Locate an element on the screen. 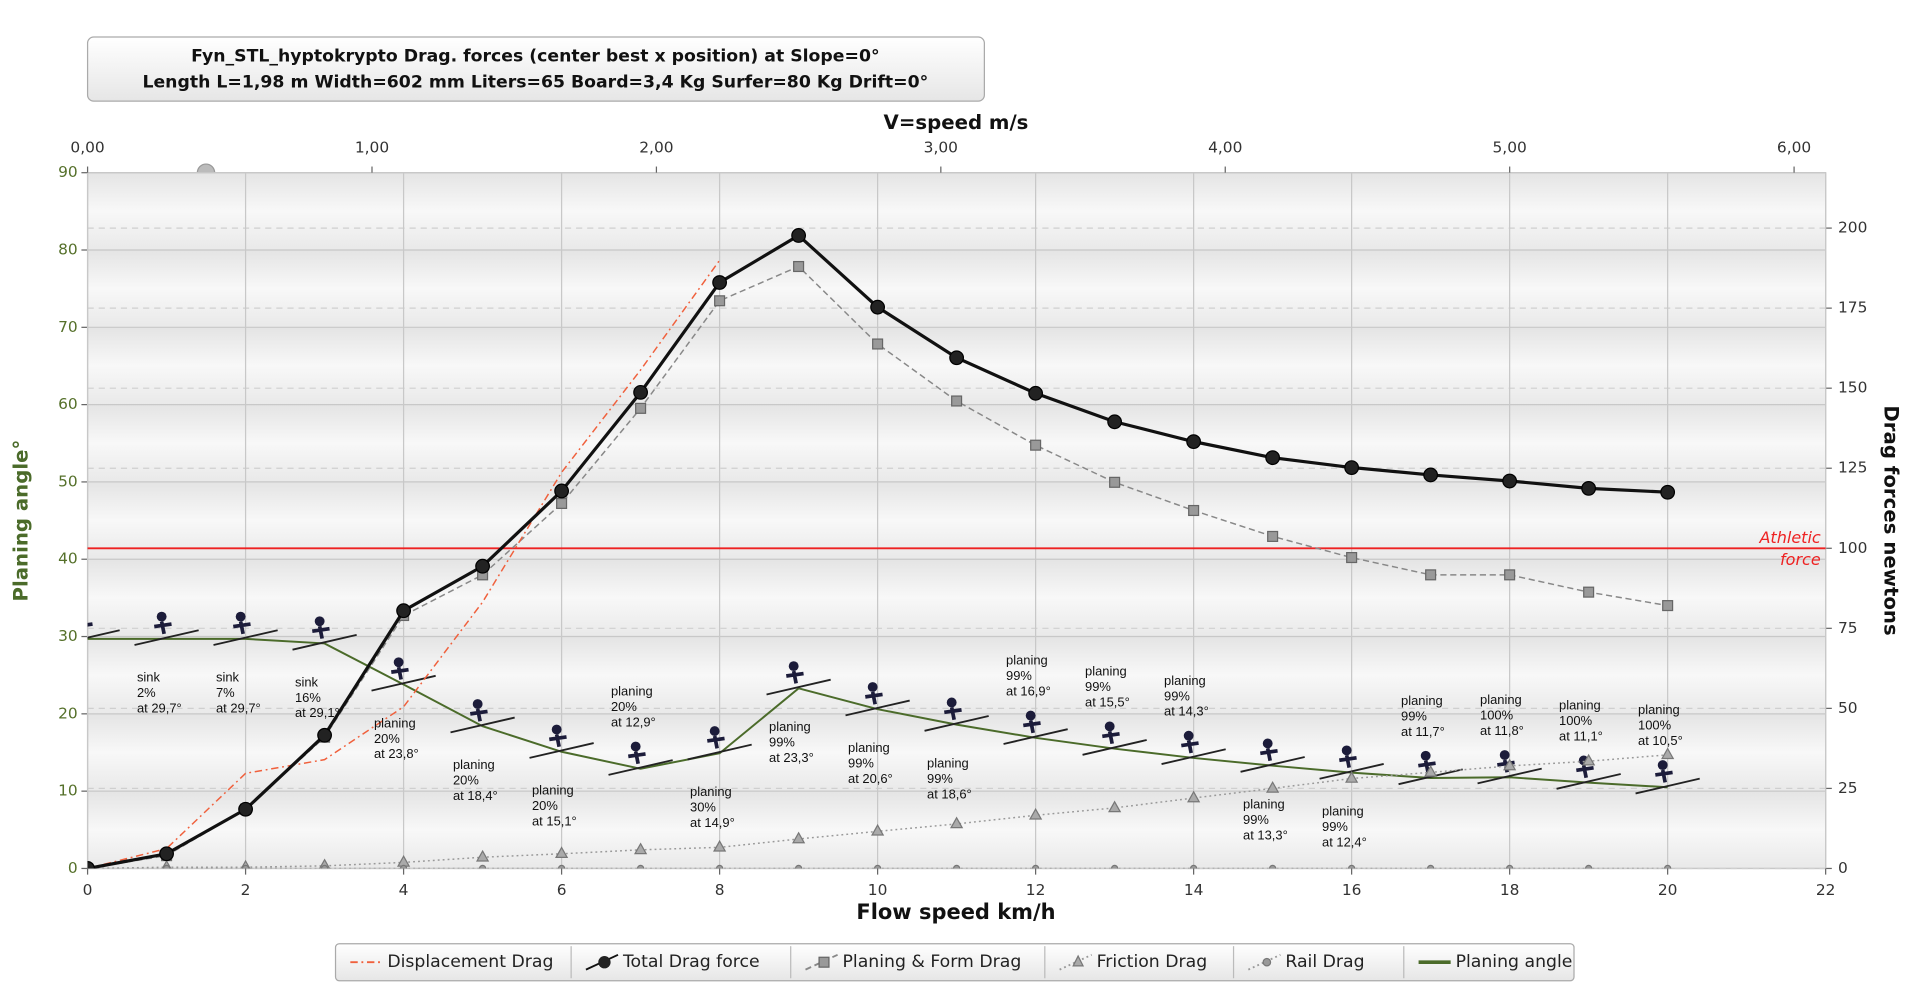 This screenshot has width=1912, height=1006. point-label: 2% is located at coordinates (146, 692).